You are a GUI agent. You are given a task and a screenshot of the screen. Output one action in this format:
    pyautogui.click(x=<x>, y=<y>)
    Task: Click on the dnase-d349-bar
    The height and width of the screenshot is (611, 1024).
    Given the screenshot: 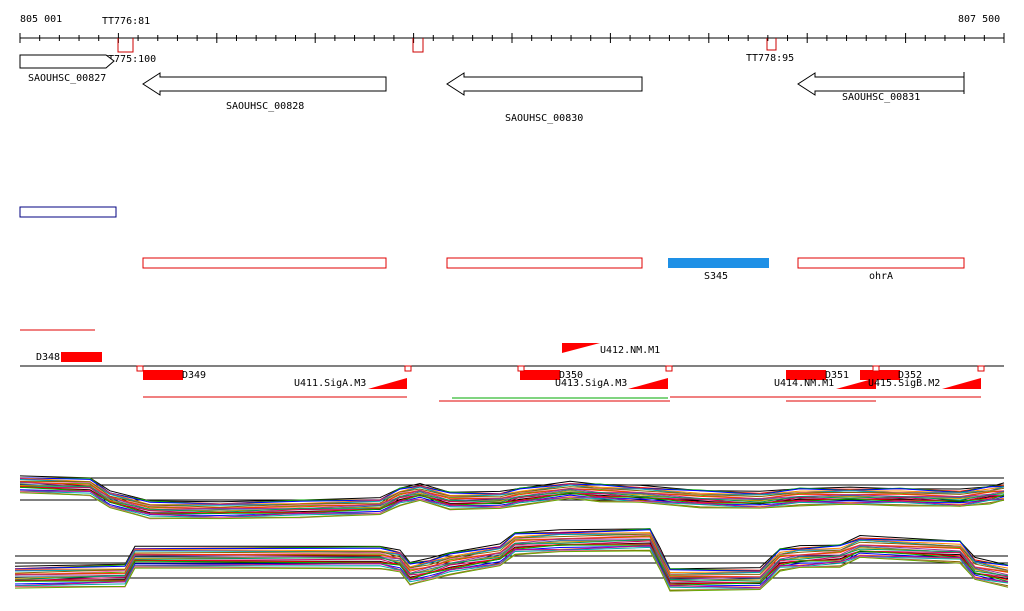 What is the action you would take?
    pyautogui.click(x=163, y=375)
    